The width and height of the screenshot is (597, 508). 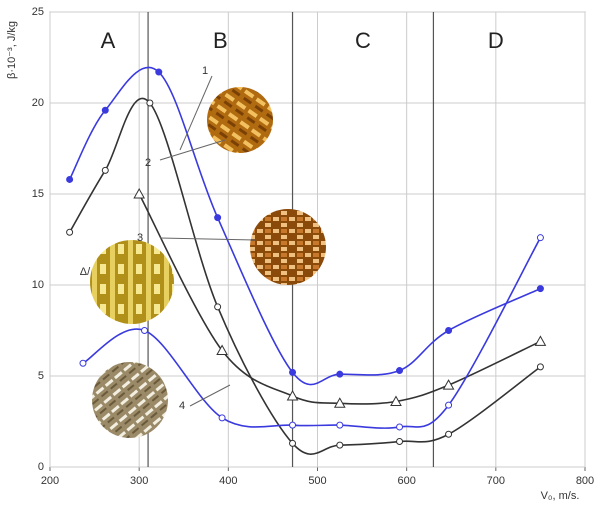 I want to click on x-tick-label: 500, so click(x=317, y=481).